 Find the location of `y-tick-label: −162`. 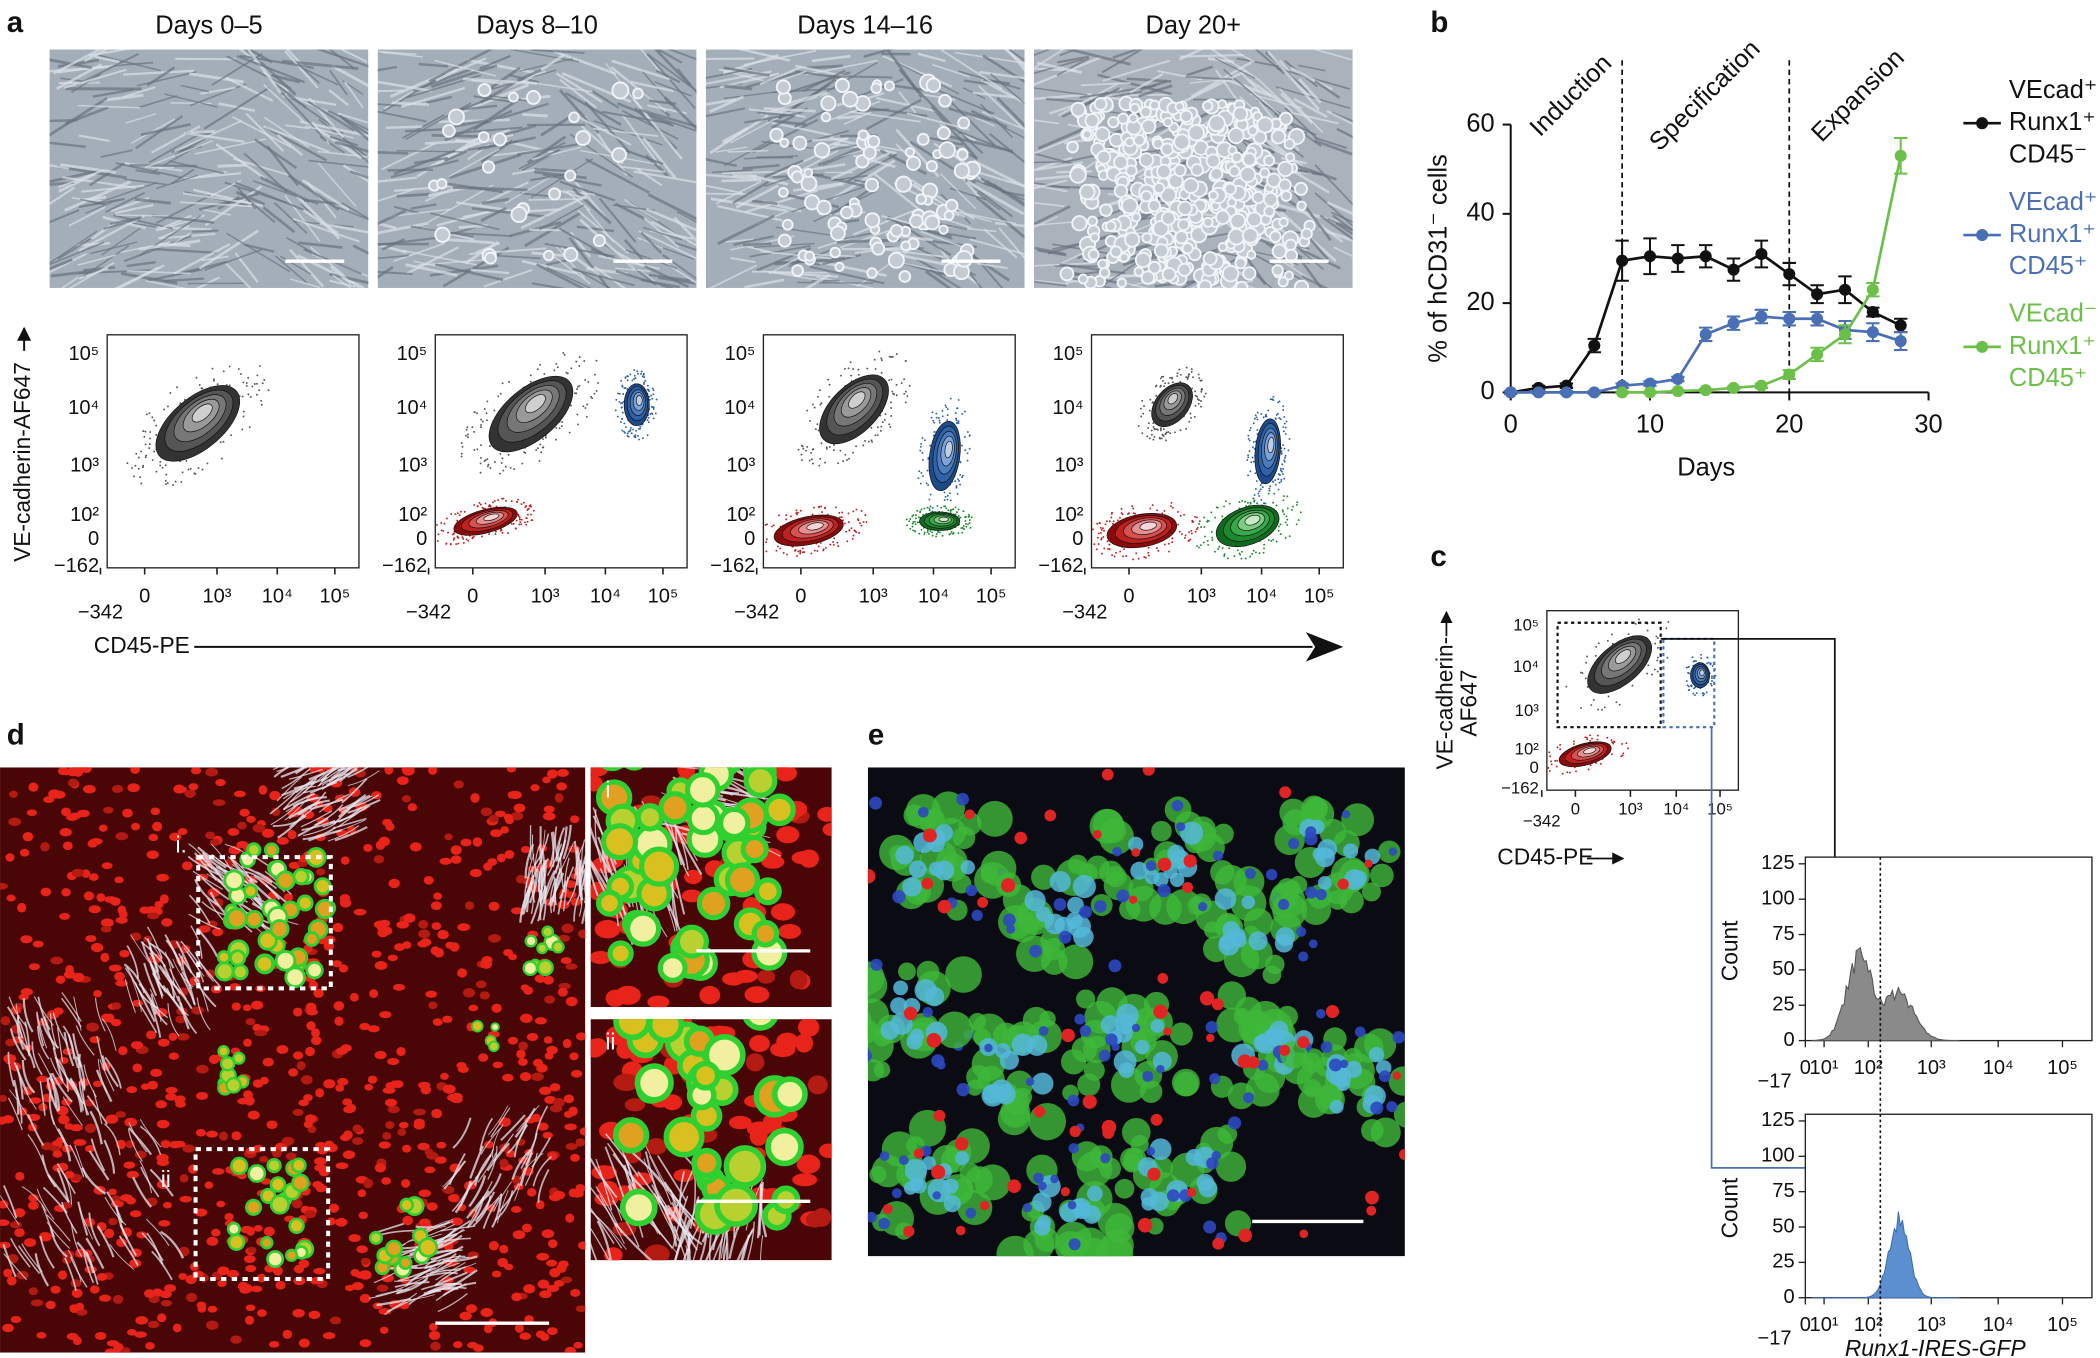

y-tick-label: −162 is located at coordinates (76, 566).